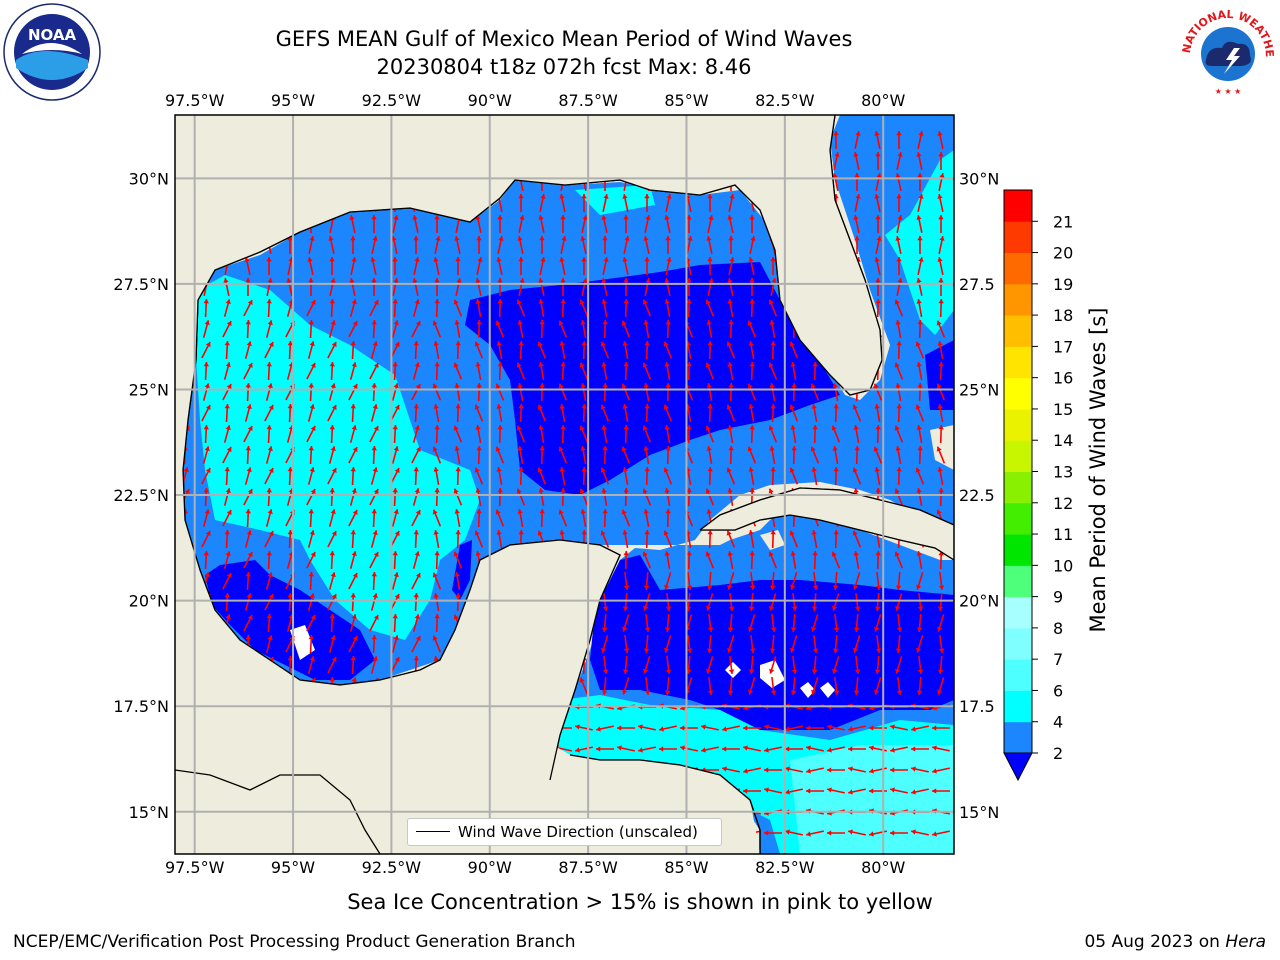 Image resolution: width=1280 pixels, height=960 pixels. I want to click on colorbar-tick-label: 10, so click(1063, 565).